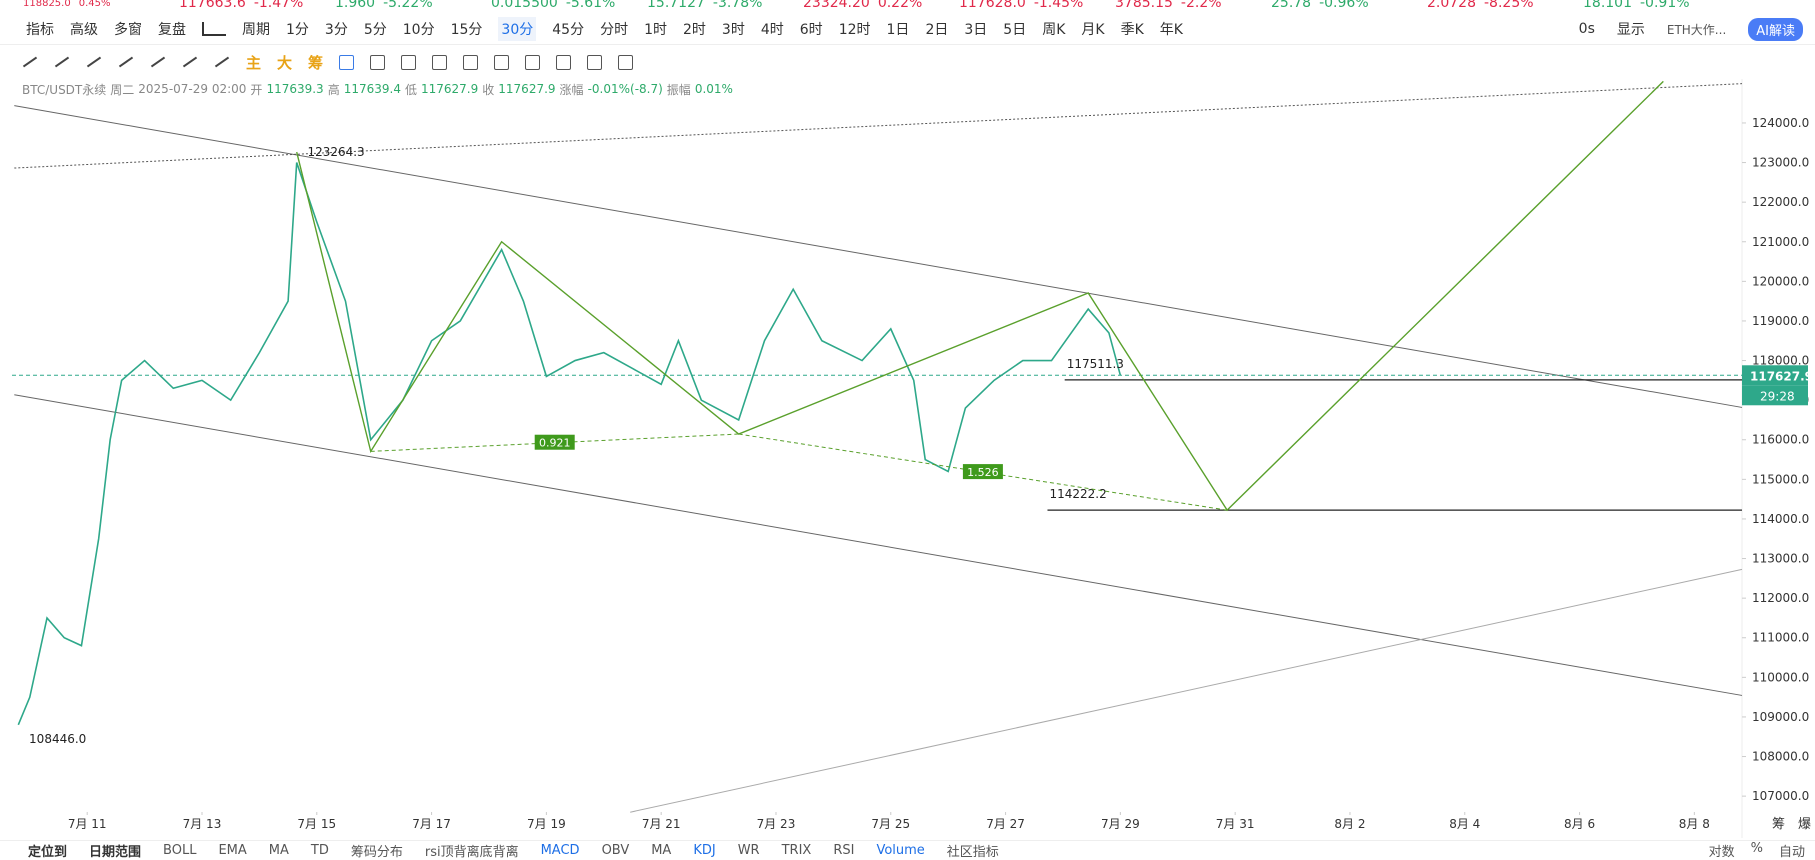 The image size is (1815, 860). Describe the element at coordinates (1780, 677) in the screenshot. I see `y-tick-label: 110000.0` at that location.